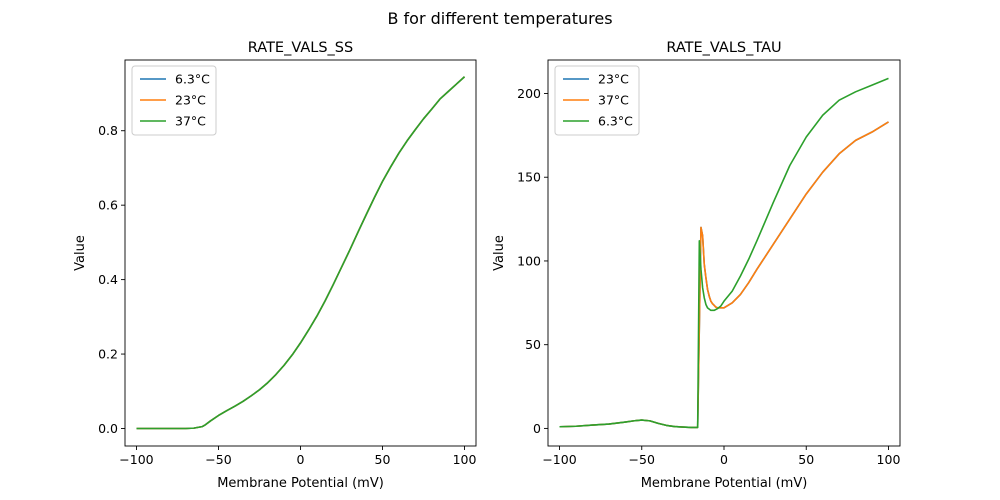 The image size is (1000, 500). I want to click on legend: 23°C 37°C 6.3°C, so click(597, 100).